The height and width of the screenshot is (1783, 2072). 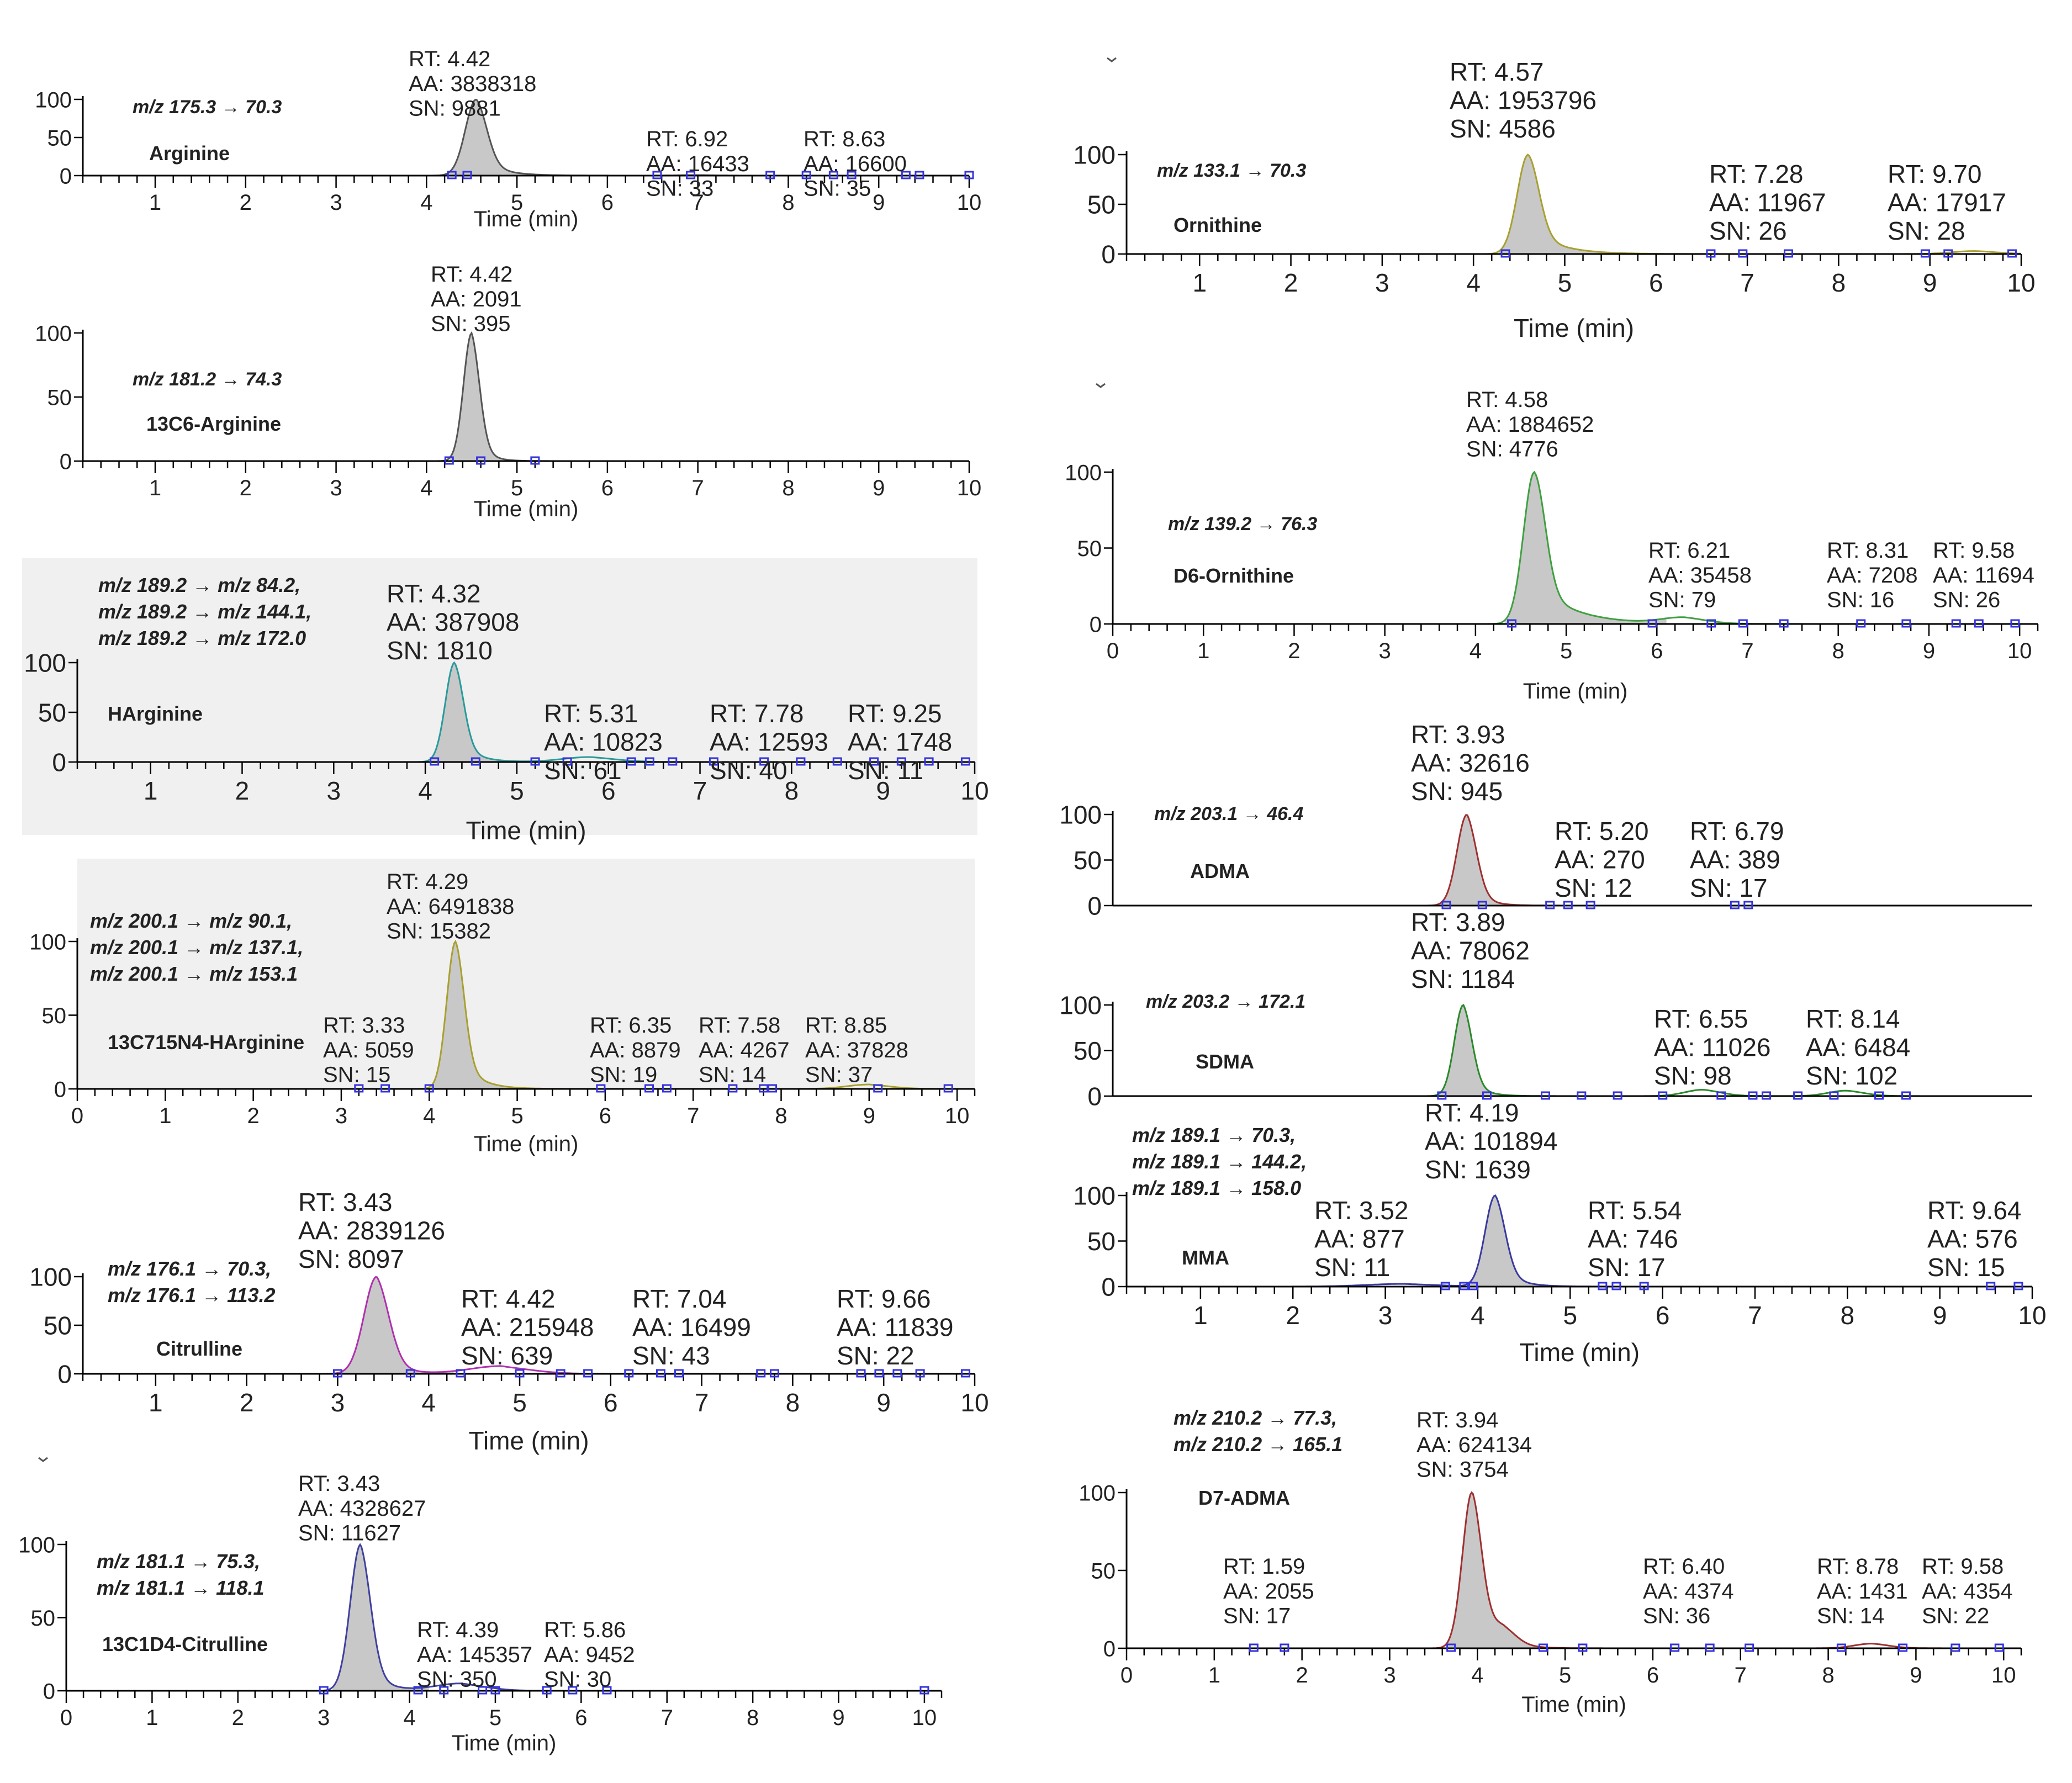 I want to click on transition-label: m/z 181.1 → 118.1, so click(x=181, y=1587).